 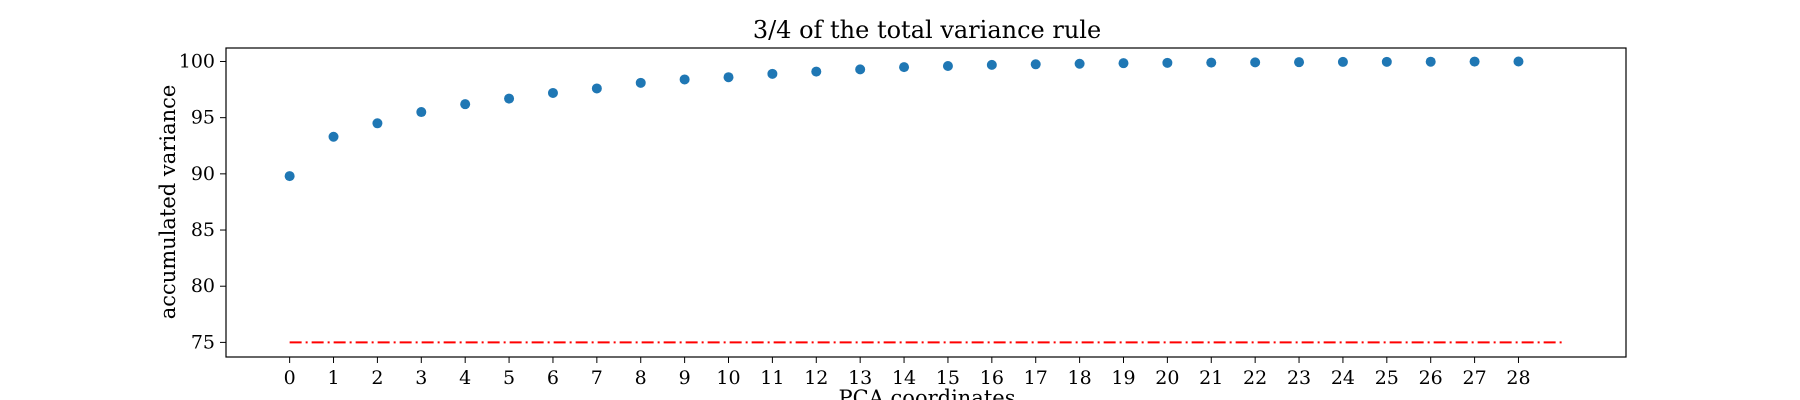 I want to click on x-tick-label: 3, so click(x=421, y=378).